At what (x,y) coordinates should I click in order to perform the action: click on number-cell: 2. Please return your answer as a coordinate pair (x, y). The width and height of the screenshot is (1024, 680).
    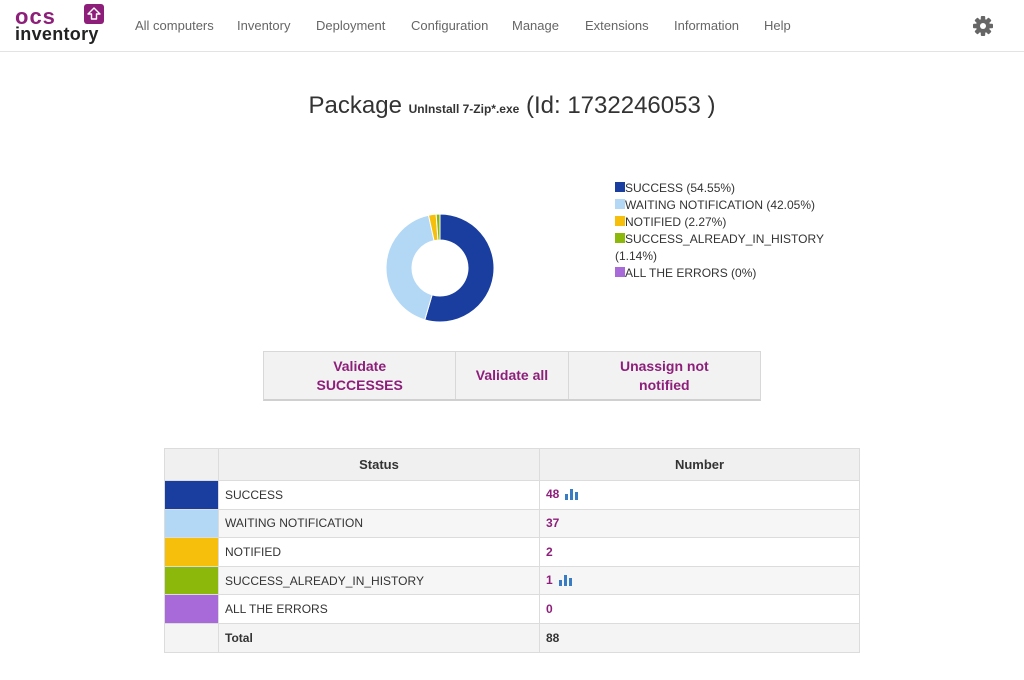
    Looking at the image, I should click on (699, 552).